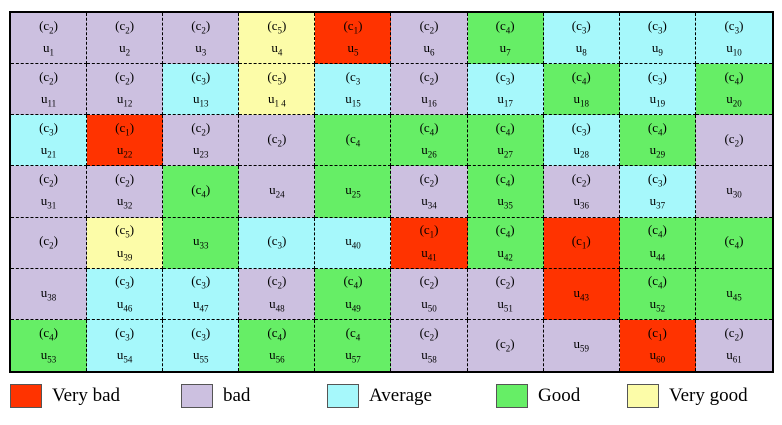 This screenshot has height=425, width=782. I want to click on unit-label: u21, so click(48, 151).